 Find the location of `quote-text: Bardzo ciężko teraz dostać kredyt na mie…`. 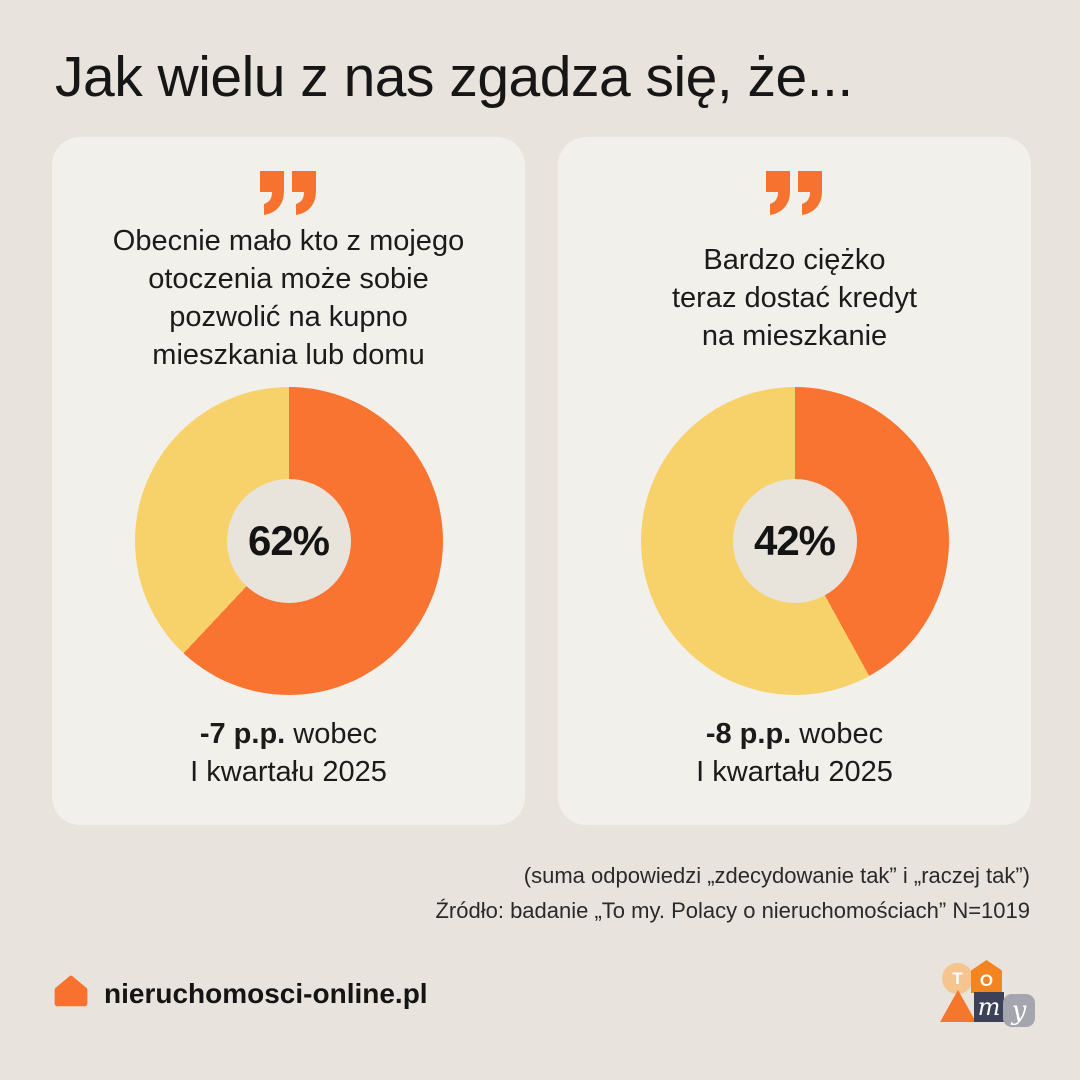

quote-text: Bardzo ciężko teraz dostać kredyt na mie… is located at coordinates (794, 298).